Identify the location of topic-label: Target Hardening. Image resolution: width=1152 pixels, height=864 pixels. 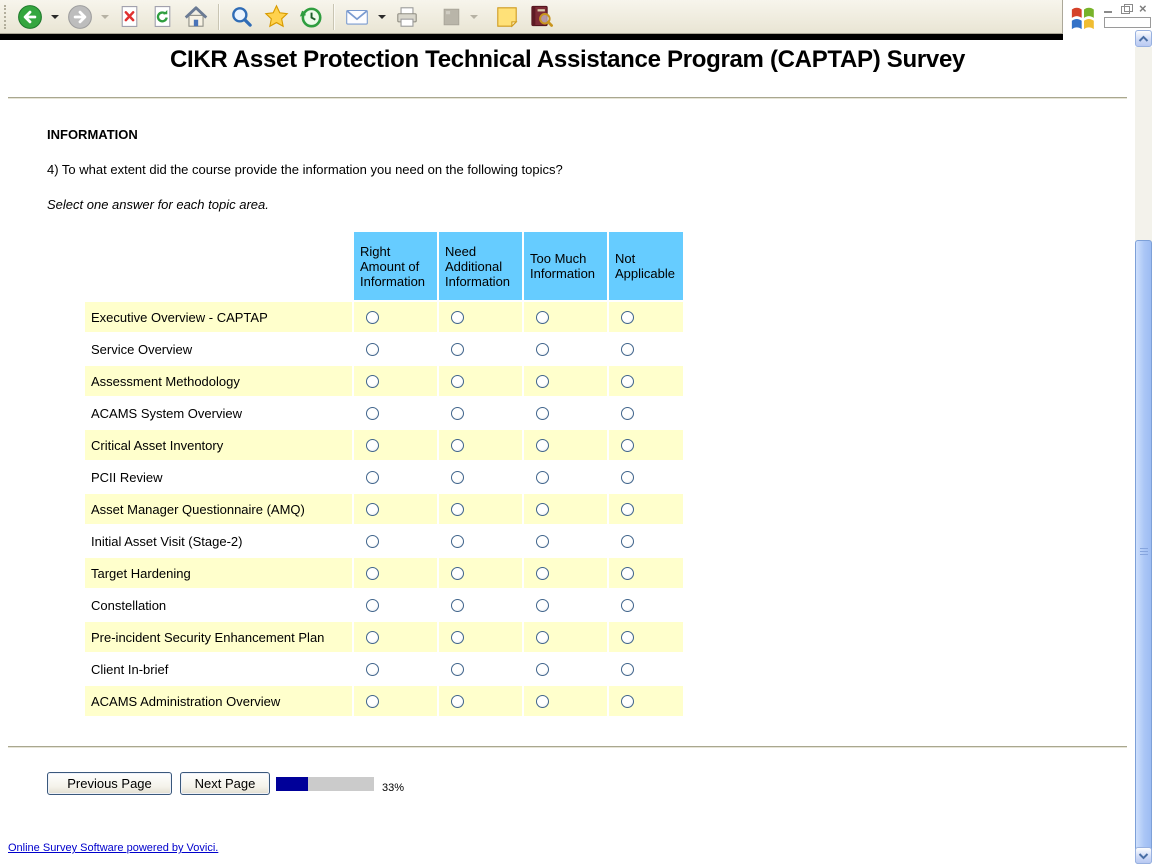
(218, 573).